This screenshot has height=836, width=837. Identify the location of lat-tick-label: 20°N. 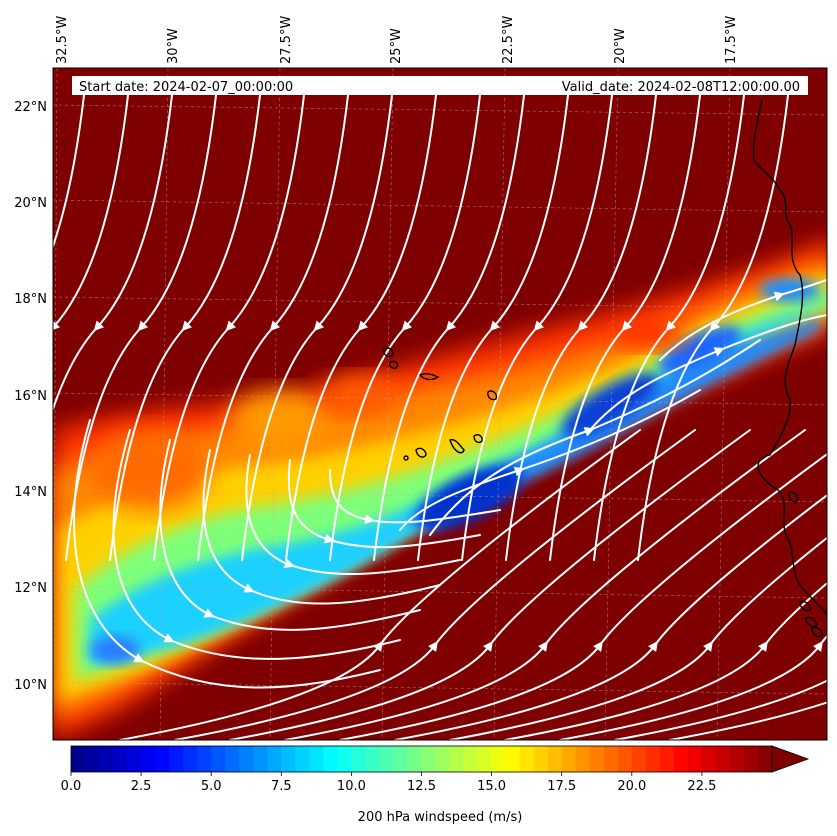
(30, 203).